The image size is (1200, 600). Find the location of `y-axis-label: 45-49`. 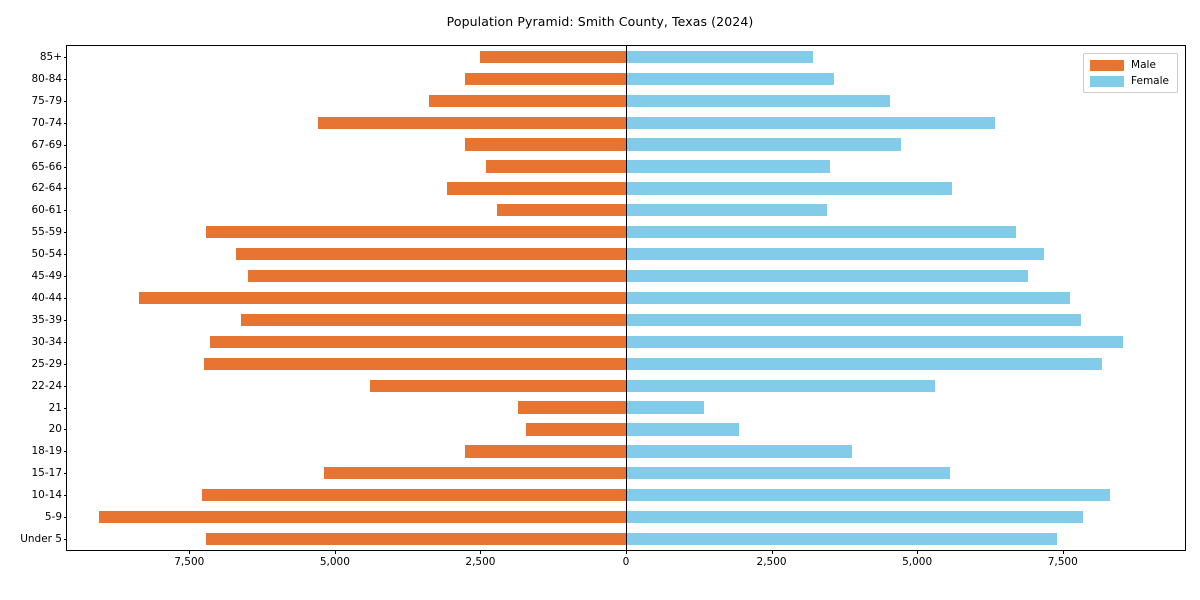

y-axis-label: 45-49 is located at coordinates (46, 276).